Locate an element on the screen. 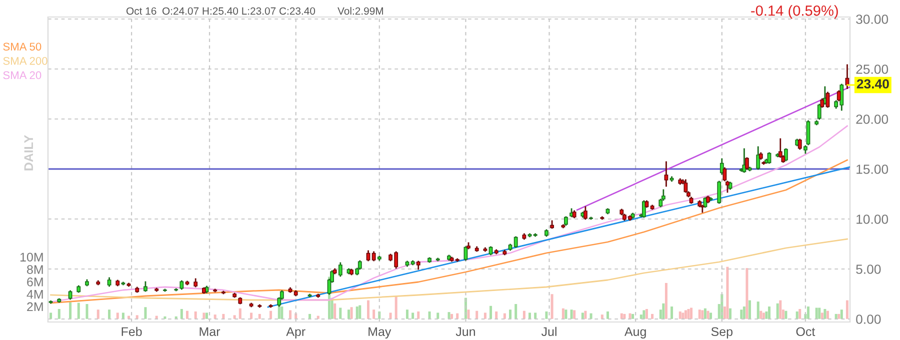 This screenshot has height=340, width=900. x-tick-label: Jun is located at coordinates (465, 331).